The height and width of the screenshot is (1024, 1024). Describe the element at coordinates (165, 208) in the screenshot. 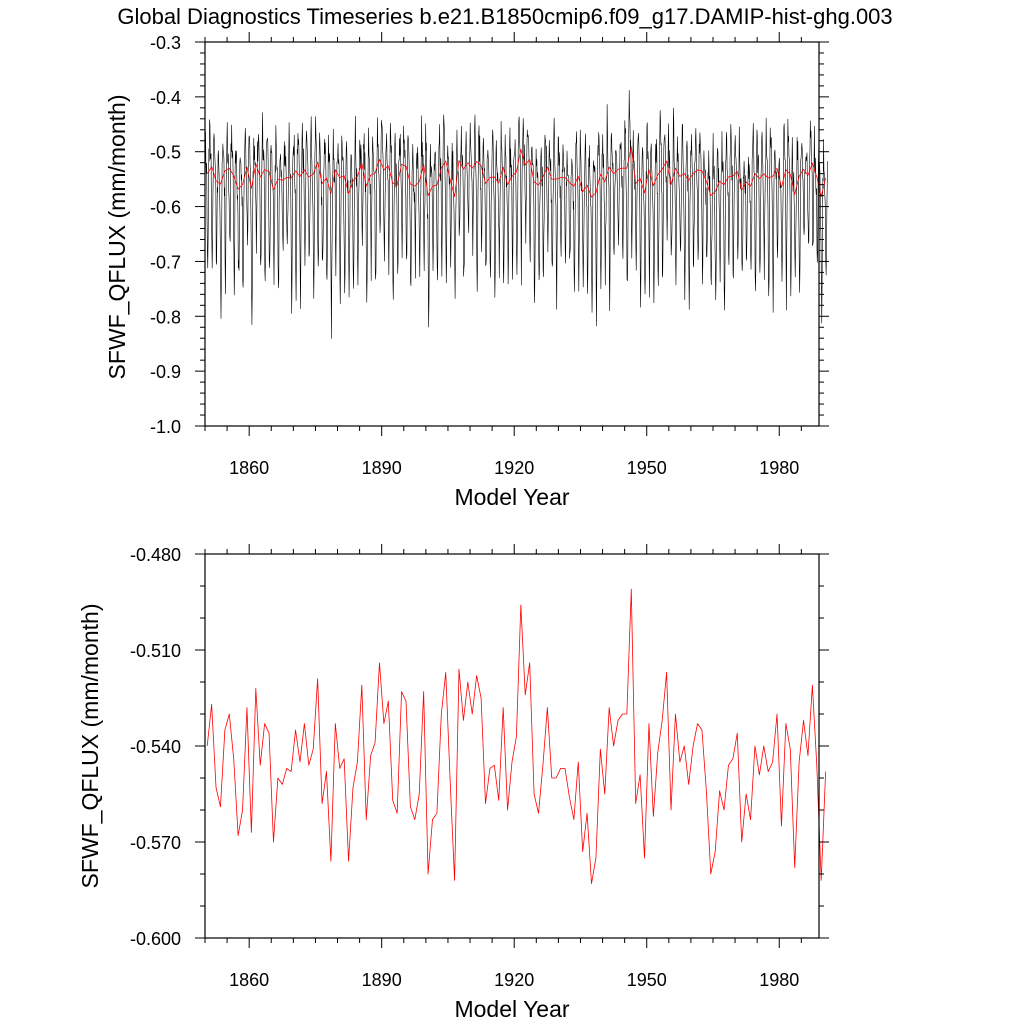

I see `y-tick-label: -0.6` at that location.